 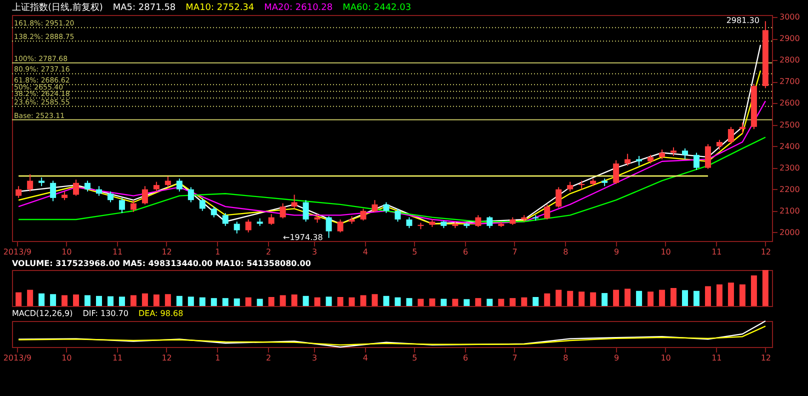 I want to click on y-tick-label: 2900, so click(x=790, y=39).